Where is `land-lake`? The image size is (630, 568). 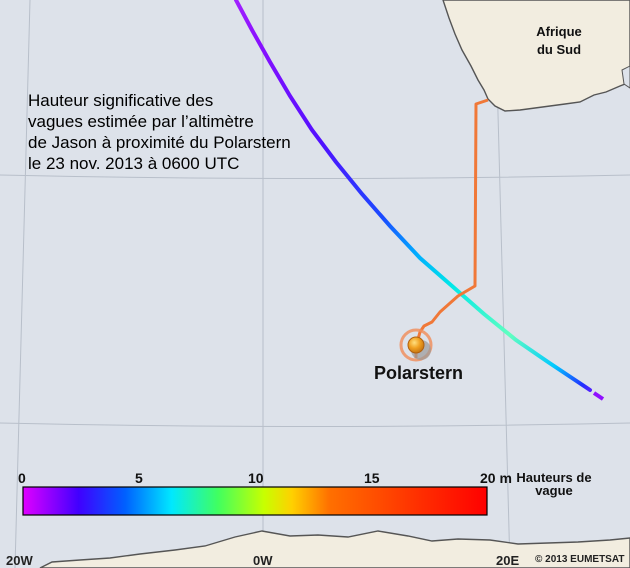
land-lake is located at coordinates (625, 77).